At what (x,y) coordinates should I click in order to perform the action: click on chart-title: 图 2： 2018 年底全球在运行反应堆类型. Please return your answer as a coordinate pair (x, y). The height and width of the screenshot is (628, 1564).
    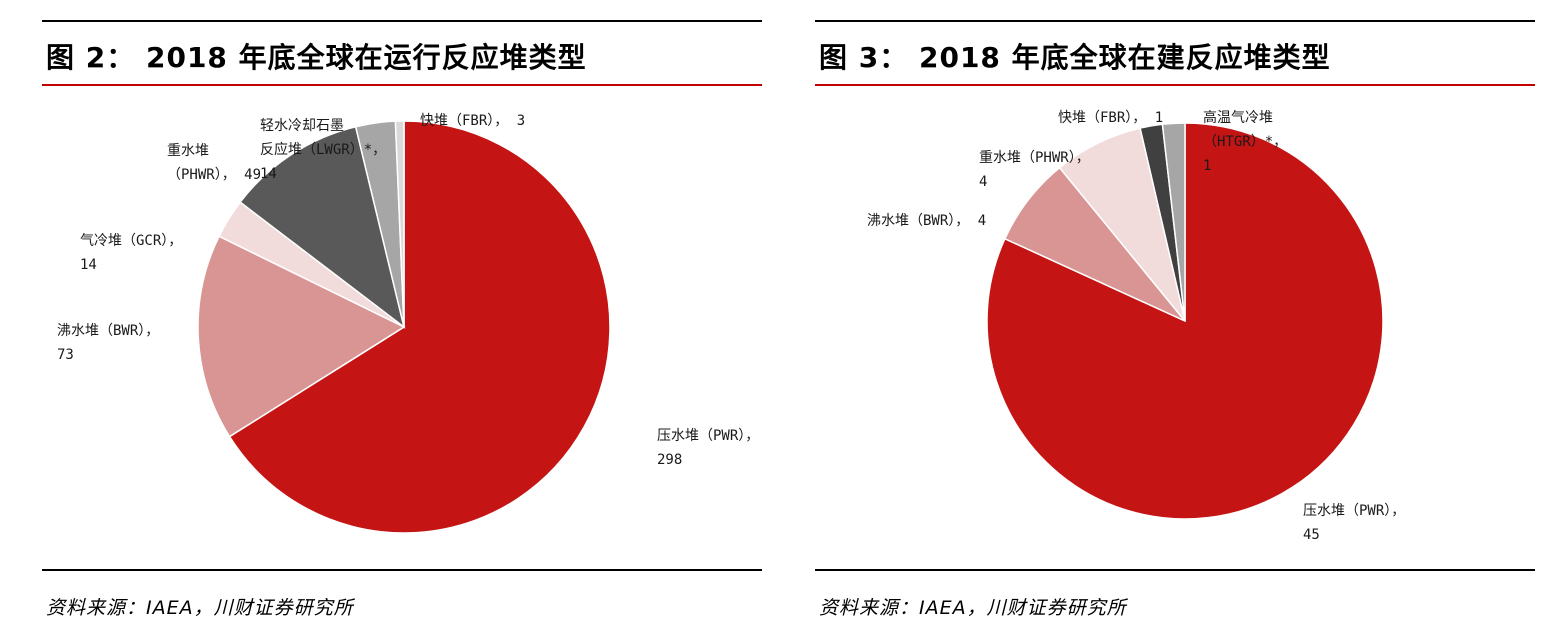
    Looking at the image, I should click on (316, 57).